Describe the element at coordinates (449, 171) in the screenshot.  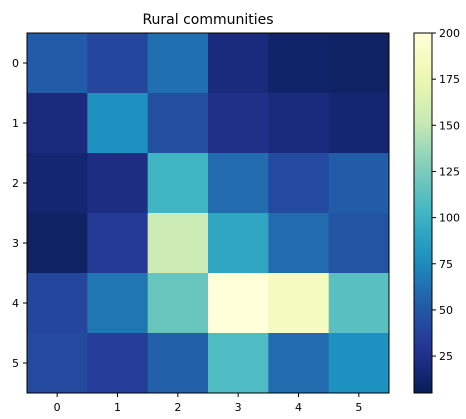
I see `colorbar-tick-label: 125` at that location.